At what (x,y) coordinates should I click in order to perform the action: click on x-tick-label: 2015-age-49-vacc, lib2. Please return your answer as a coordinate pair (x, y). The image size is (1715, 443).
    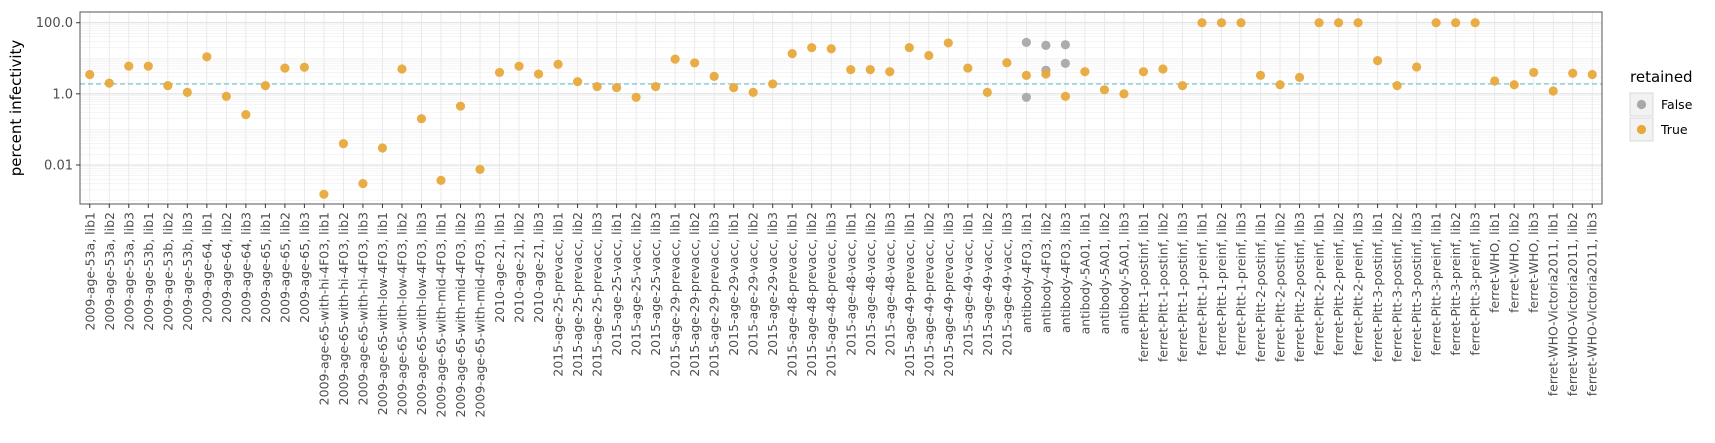
    Looking at the image, I should click on (987, 284).